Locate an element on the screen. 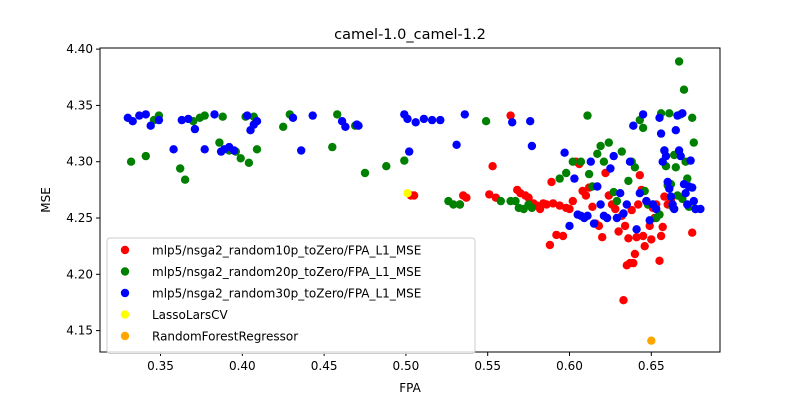 Image resolution: width=800 pixels, height=404 pixels. x-tick-label: 0.55 is located at coordinates (487, 366).